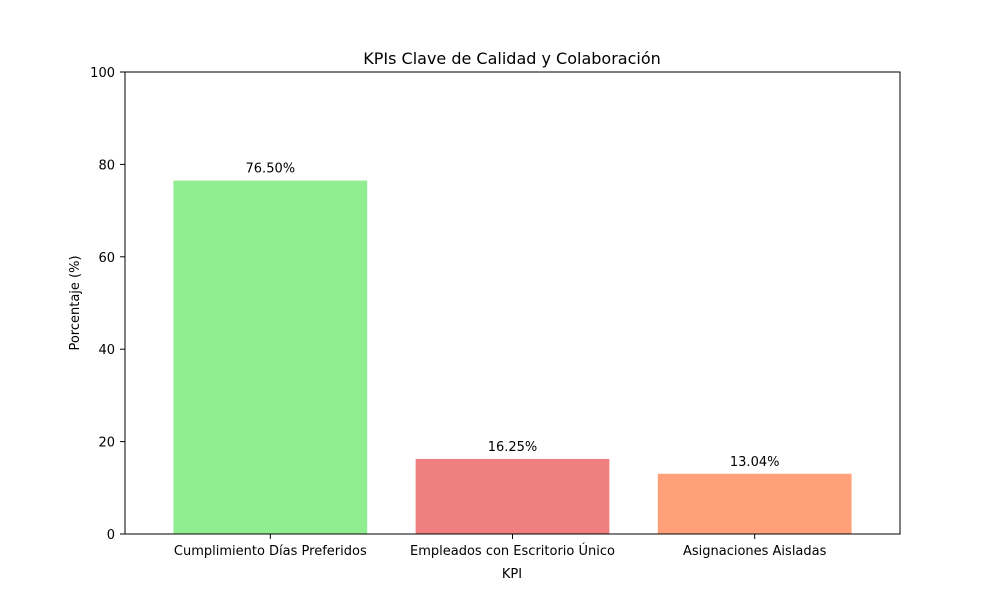 This screenshot has width=1000, height=600. I want to click on y-tick-label: 0, so click(111, 535).